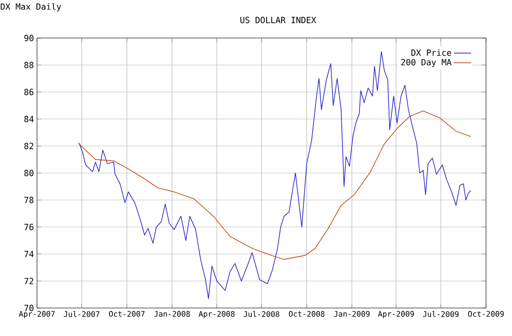 Image resolution: width=512 pixels, height=336 pixels. Describe the element at coordinates (29, 92) in the screenshot. I see `y-tick-label: 86` at that location.